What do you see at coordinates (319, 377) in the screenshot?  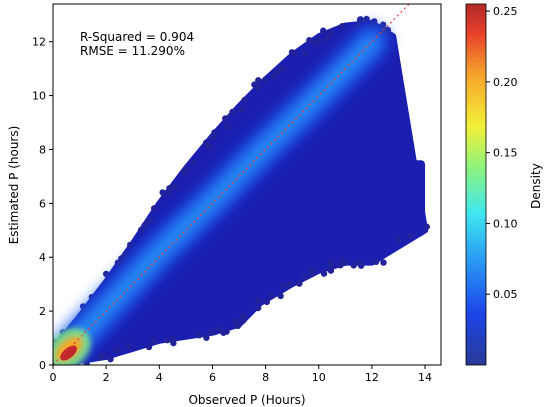 I see `x-tick-label: 10` at bounding box center [319, 377].